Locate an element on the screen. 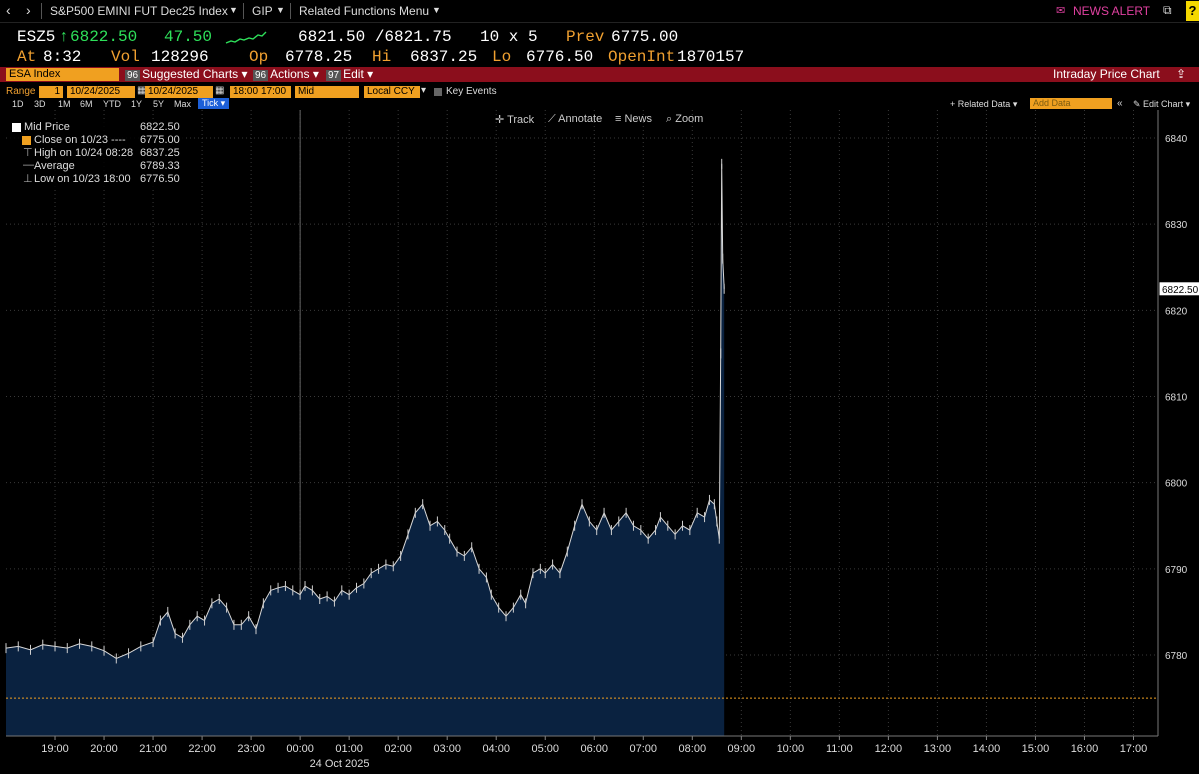  start-date-input: 10/24/2025 is located at coordinates (101, 92).